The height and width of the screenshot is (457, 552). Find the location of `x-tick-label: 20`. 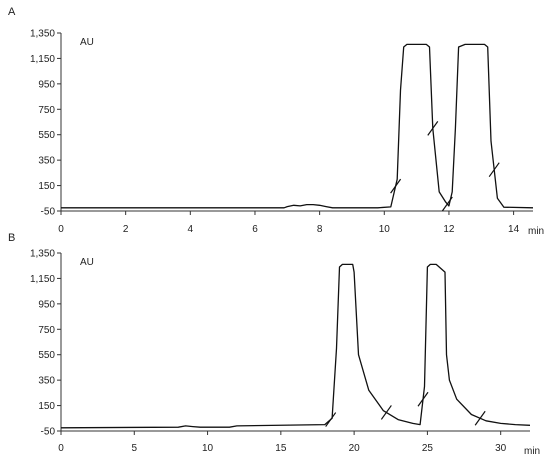

x-tick-label: 20 is located at coordinates (355, 448).